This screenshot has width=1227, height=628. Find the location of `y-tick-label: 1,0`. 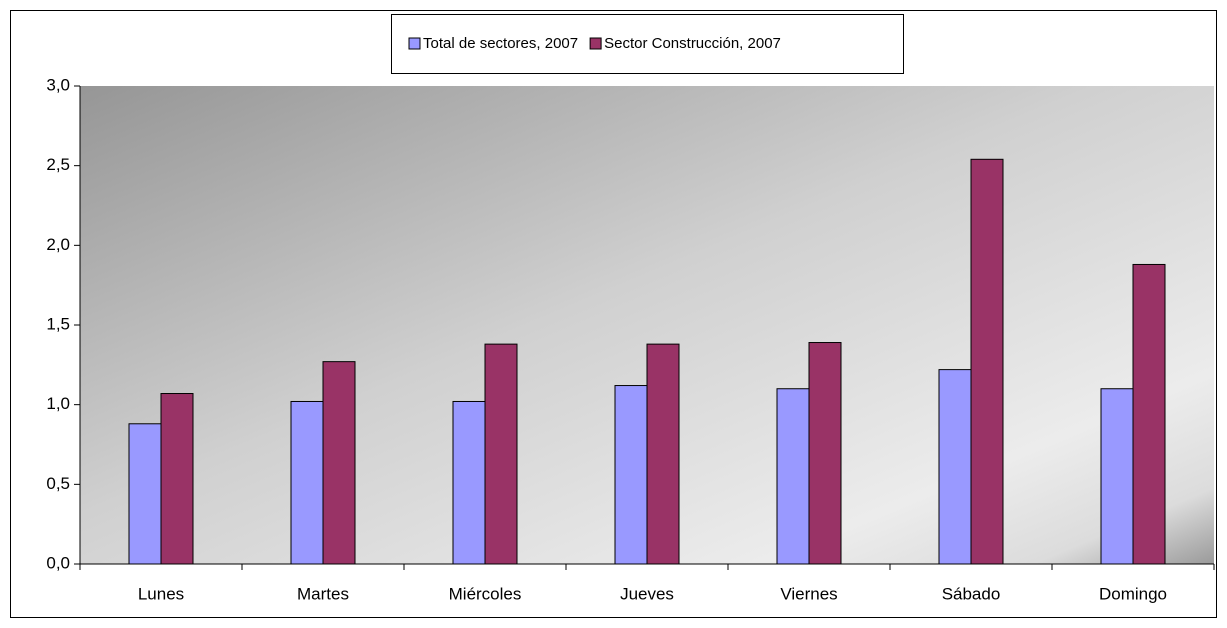

y-tick-label: 1,0 is located at coordinates (58, 403).